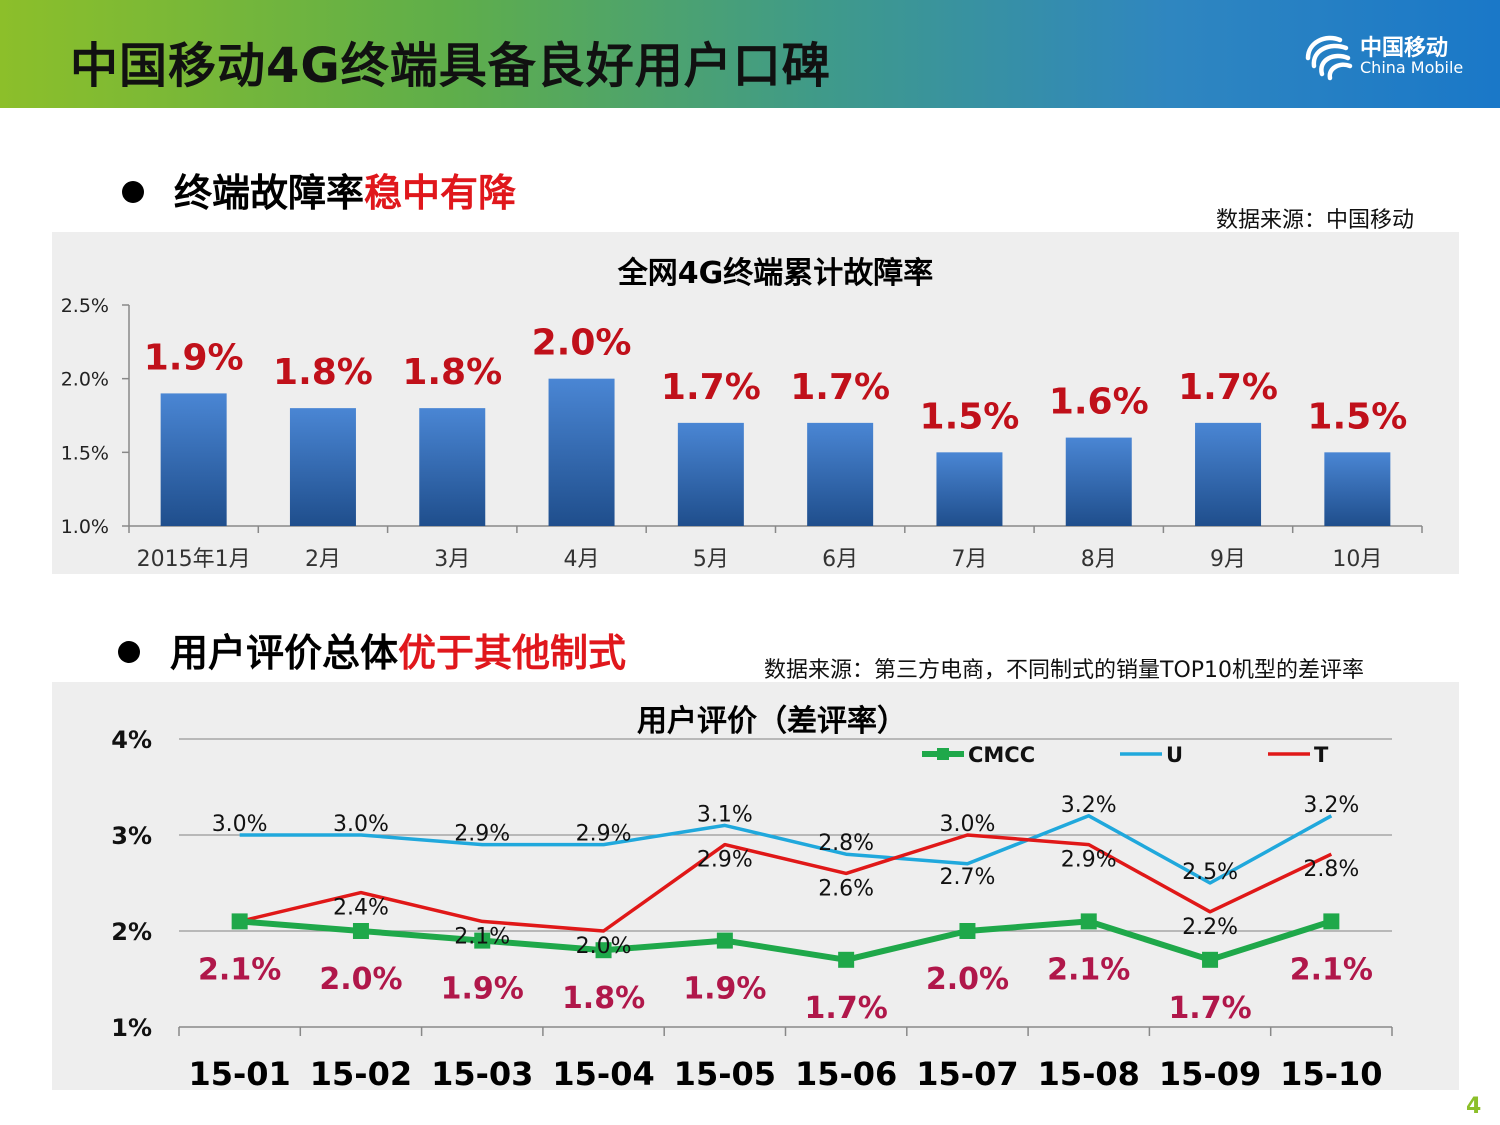 The height and width of the screenshot is (1125, 1500). What do you see at coordinates (603, 998) in the screenshot?
I see `cmcc-data-label: 1.8%` at bounding box center [603, 998].